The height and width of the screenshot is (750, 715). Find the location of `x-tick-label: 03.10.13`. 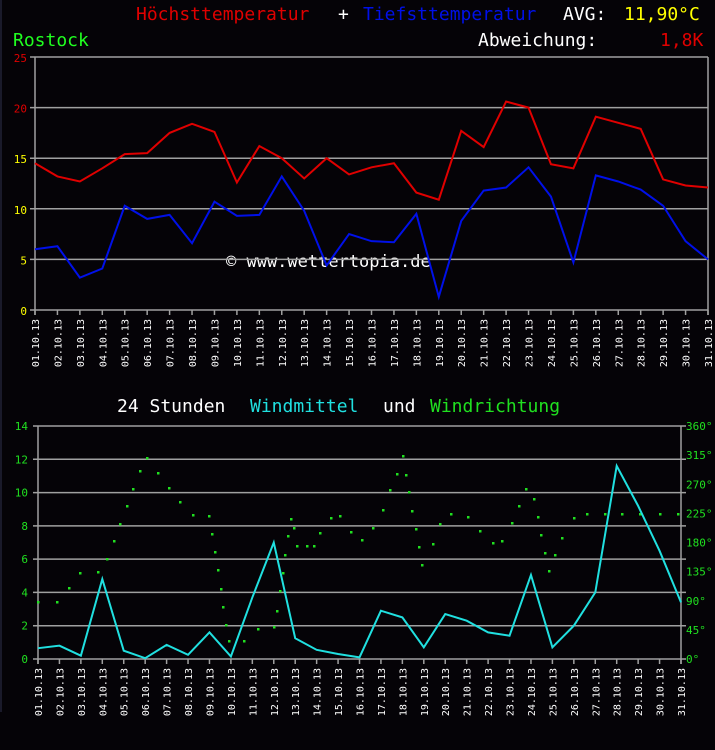

x-tick-label: 03.10.13 is located at coordinates (82, 692).